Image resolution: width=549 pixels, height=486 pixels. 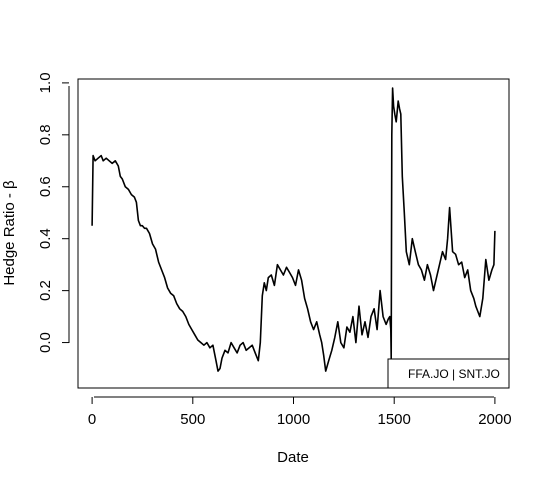 I want to click on x-tick-label: 2000, so click(x=494, y=419).